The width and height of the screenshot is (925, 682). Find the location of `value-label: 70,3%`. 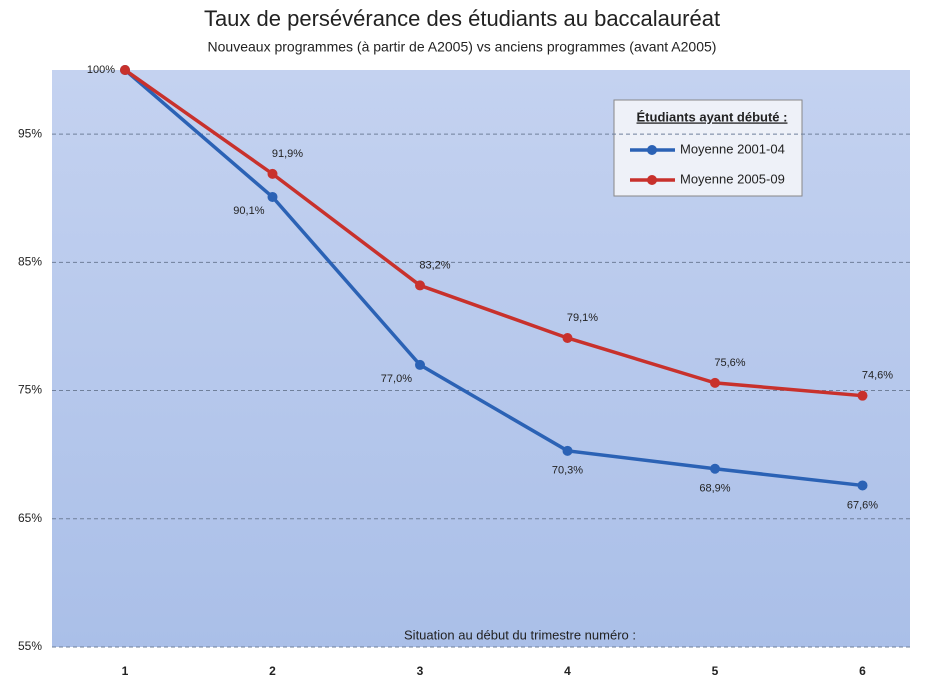

value-label: 70,3% is located at coordinates (567, 471).